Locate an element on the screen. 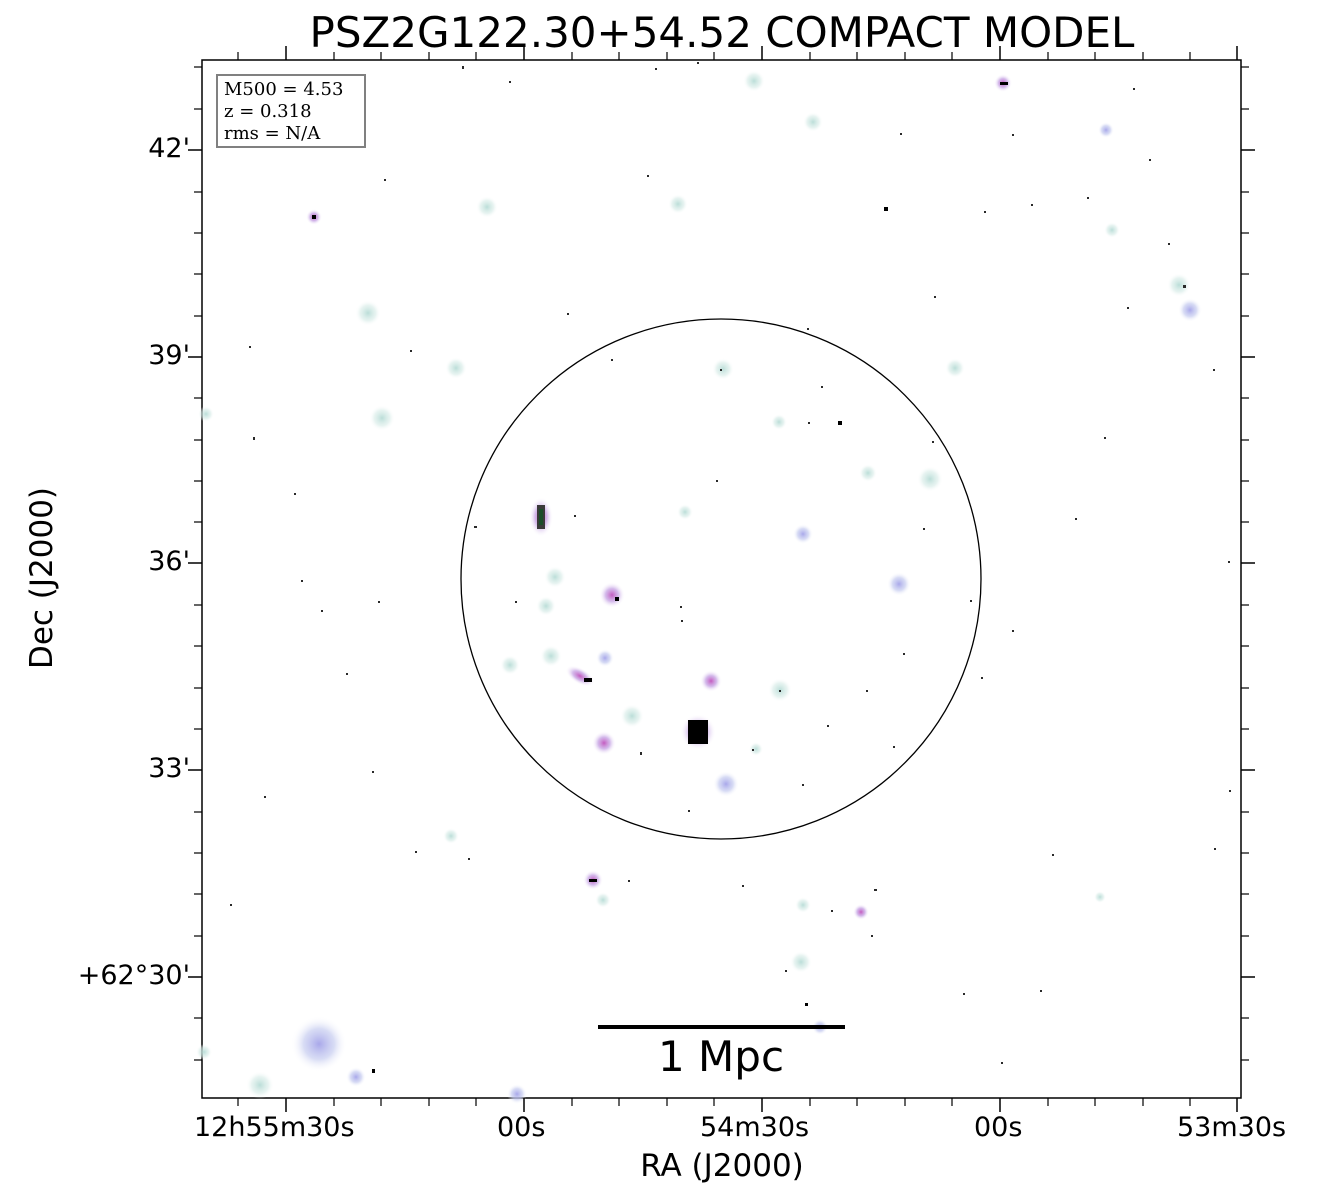 The height and width of the screenshot is (1200, 1321). x-tick-label: 12h55m30s is located at coordinates (274, 1127).